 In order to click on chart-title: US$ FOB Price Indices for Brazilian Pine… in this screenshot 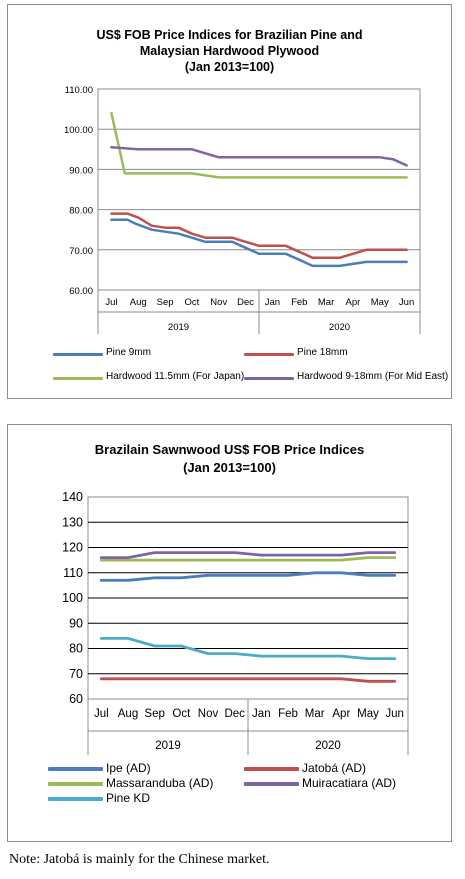, I will do `click(229, 51)`.